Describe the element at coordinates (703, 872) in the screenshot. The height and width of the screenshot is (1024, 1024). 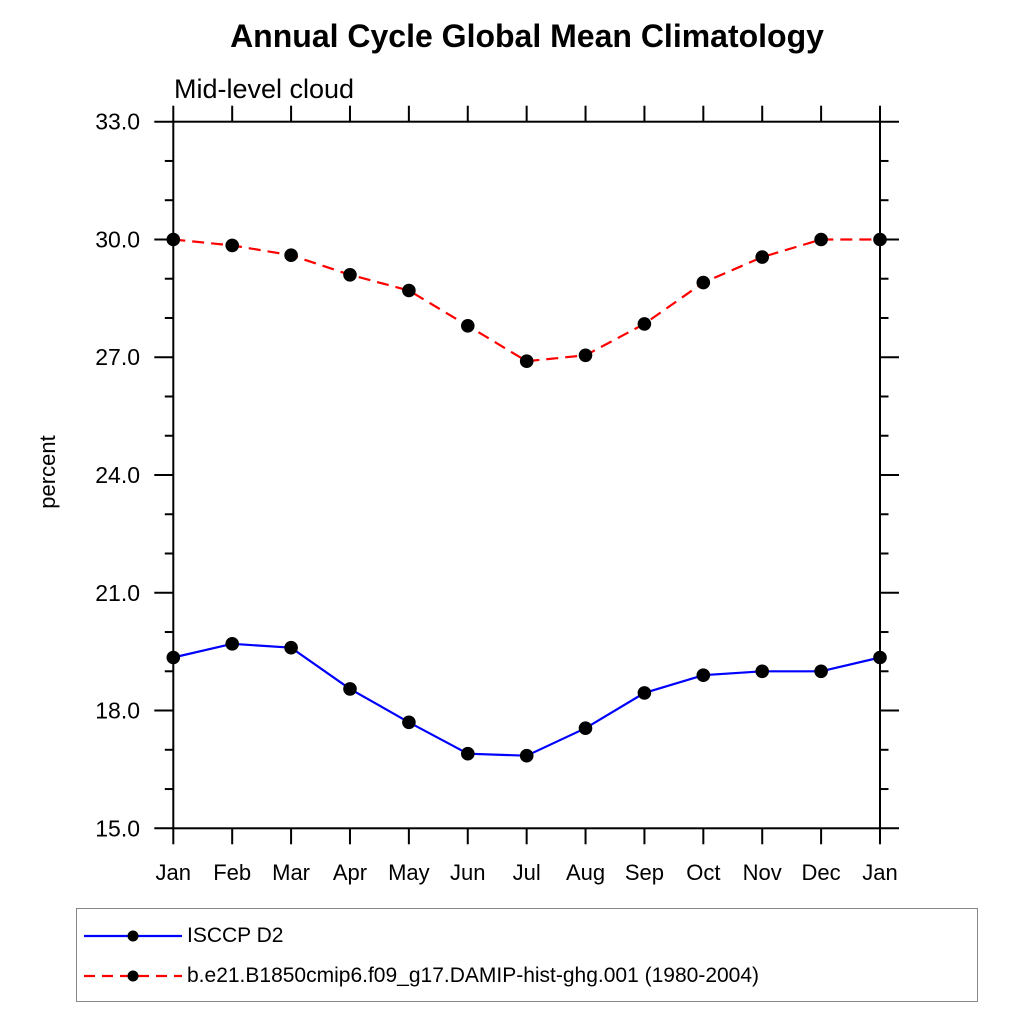
I see `x-axis-tick-label: Oct` at that location.